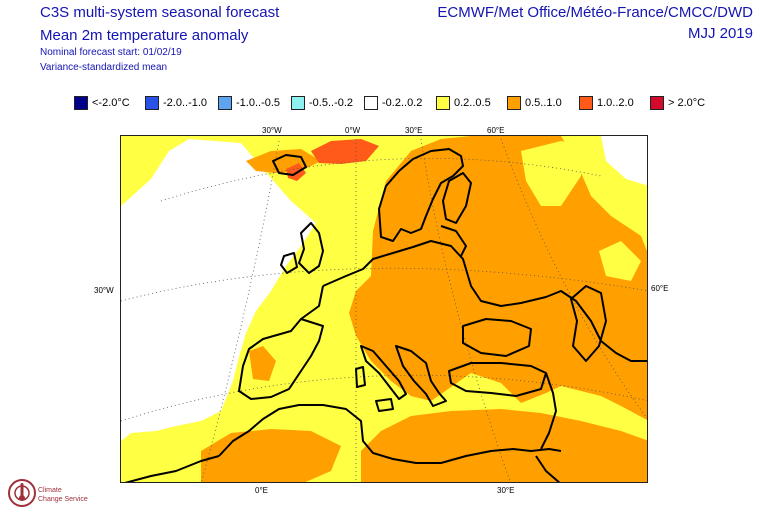 The image size is (760, 521). I want to click on forecast-start: Nominal forecast start: 01/02/19, so click(111, 52).